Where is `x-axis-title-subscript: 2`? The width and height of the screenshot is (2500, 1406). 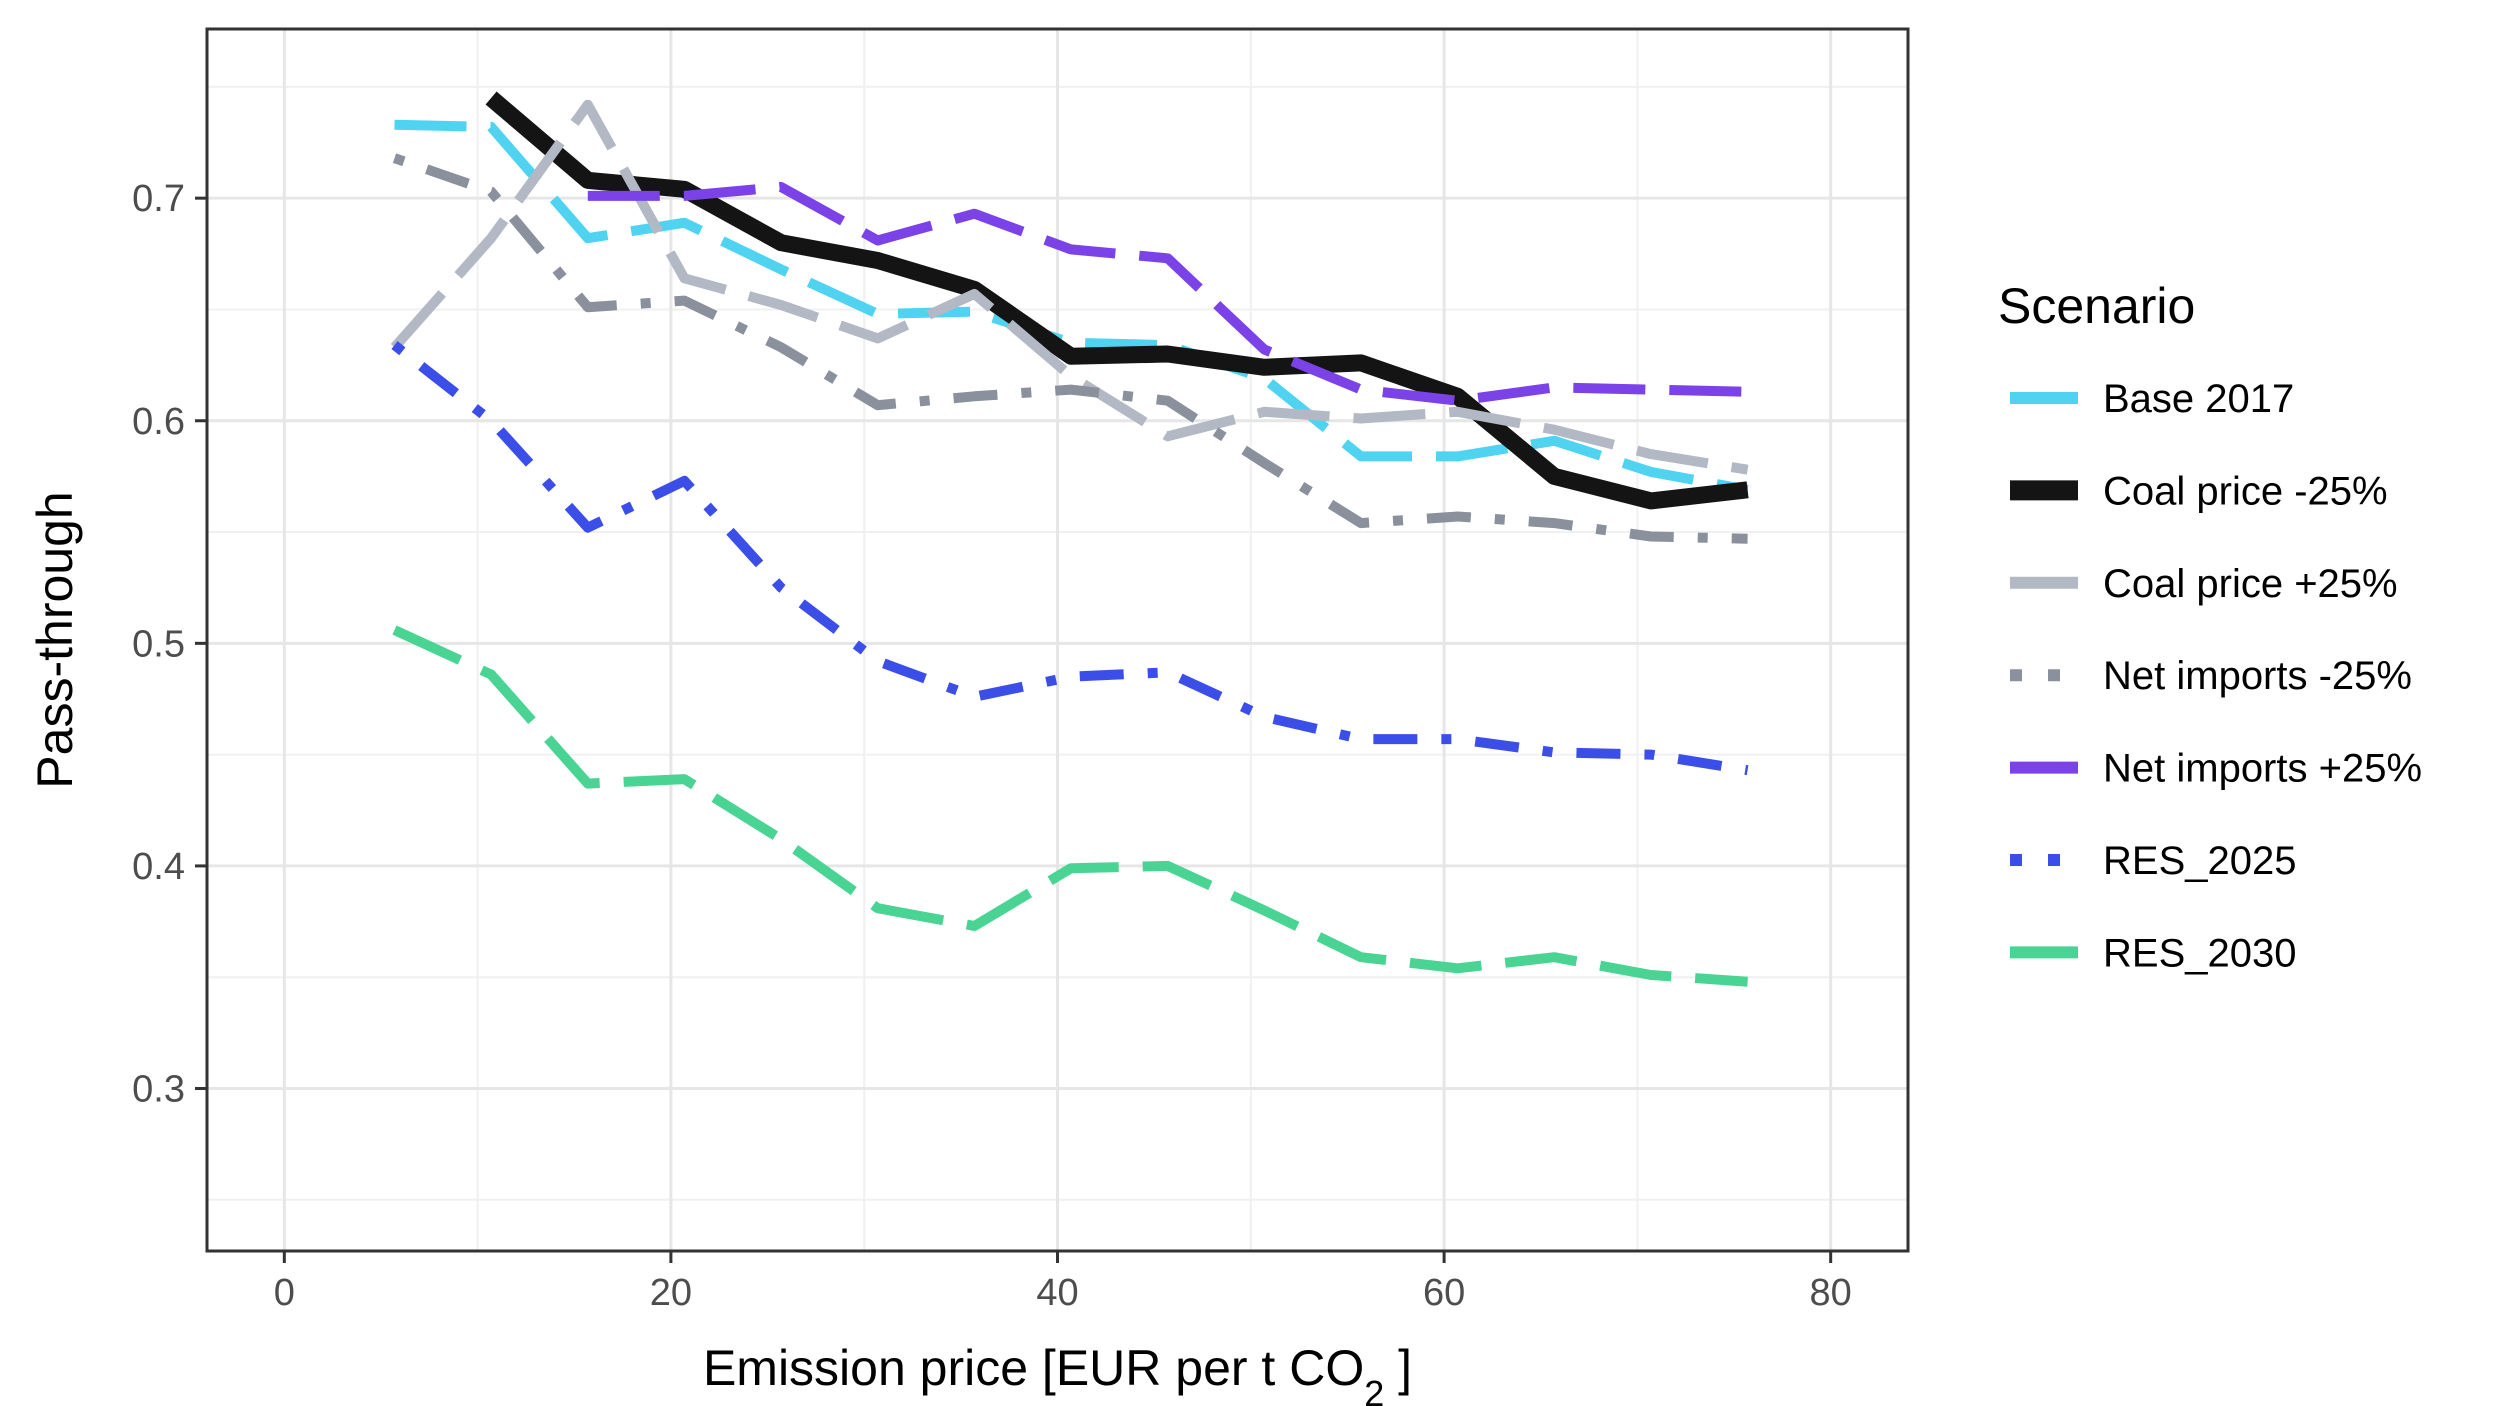
x-axis-title-subscript: 2 is located at coordinates (1374, 1389).